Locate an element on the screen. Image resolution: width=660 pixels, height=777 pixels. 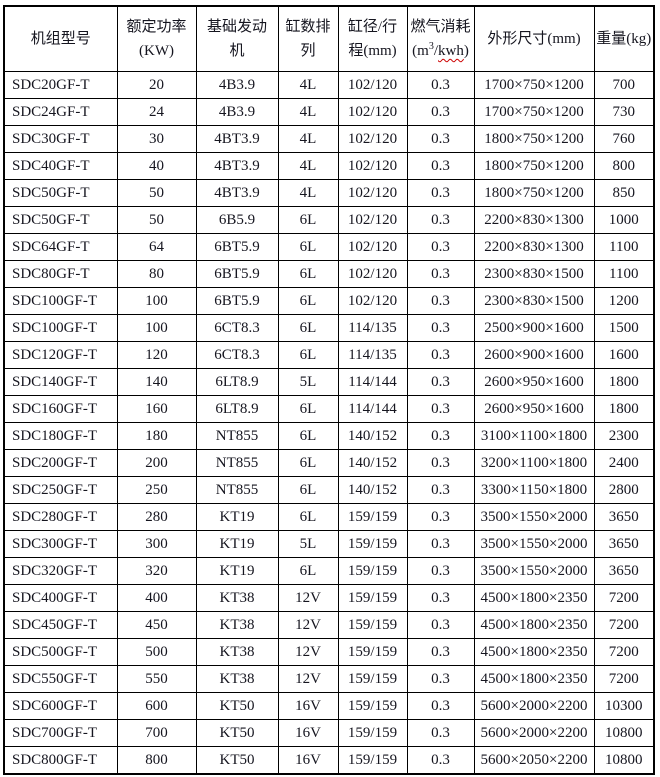
cell-dimensions: 2300×830×1500 is located at coordinates (534, 301).